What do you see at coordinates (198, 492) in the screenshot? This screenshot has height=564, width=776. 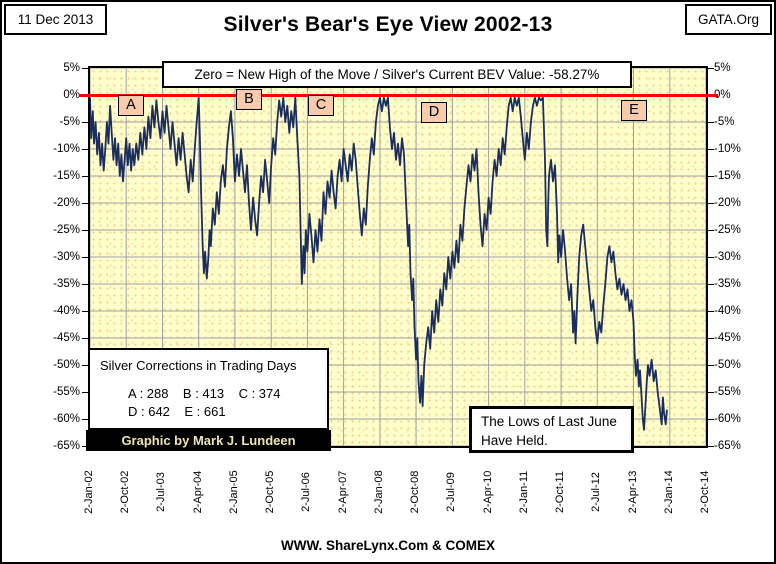 I see `x-axis-label: 2-Apr-04` at bounding box center [198, 492].